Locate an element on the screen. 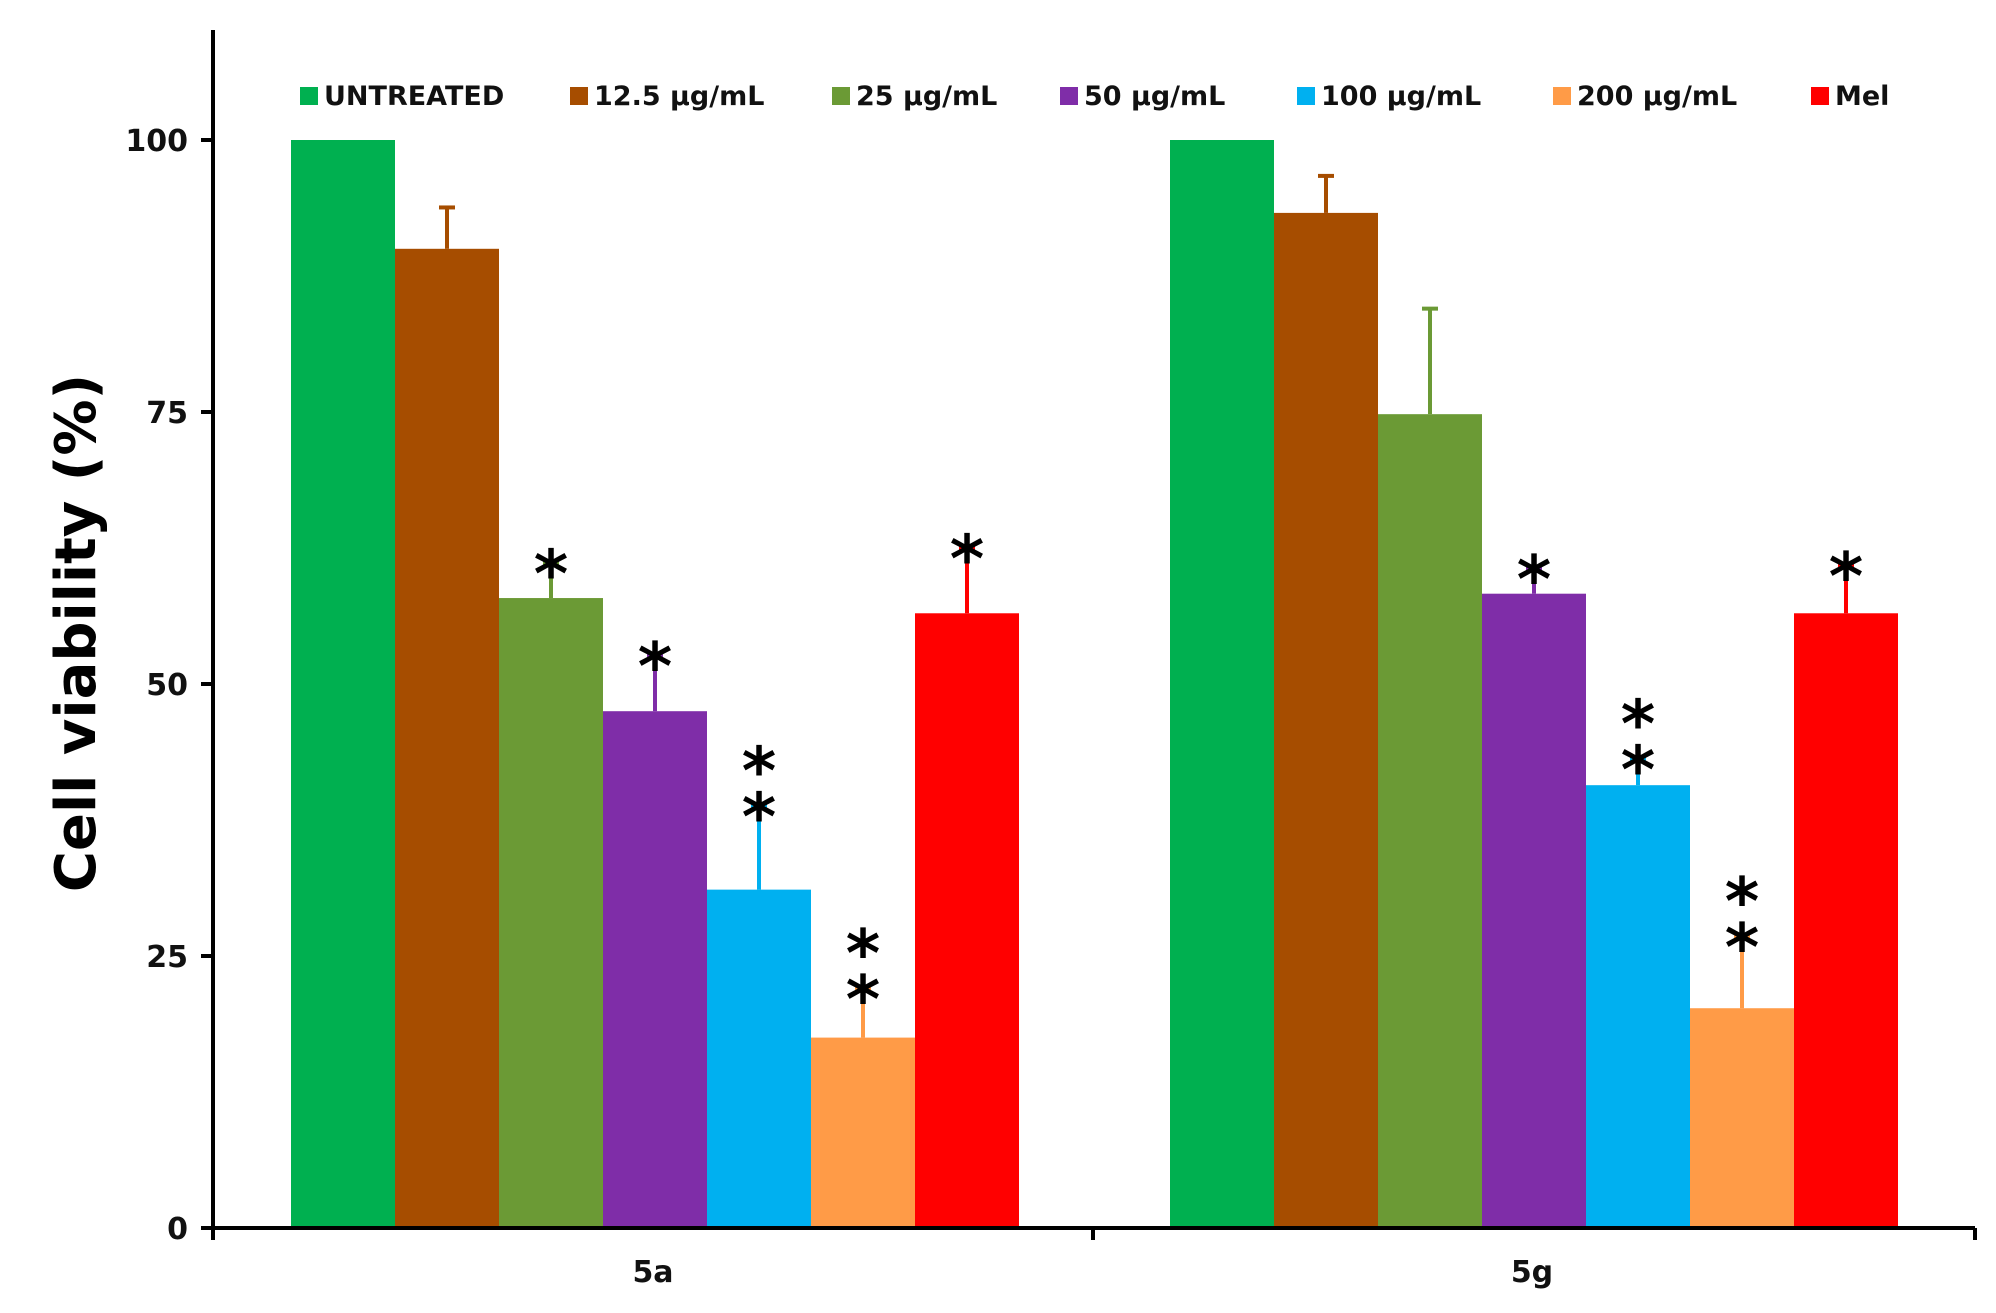 Image resolution: width=1996 pixels, height=1313 pixels. bar-5a-100-g-ml is located at coordinates (759, 1058).